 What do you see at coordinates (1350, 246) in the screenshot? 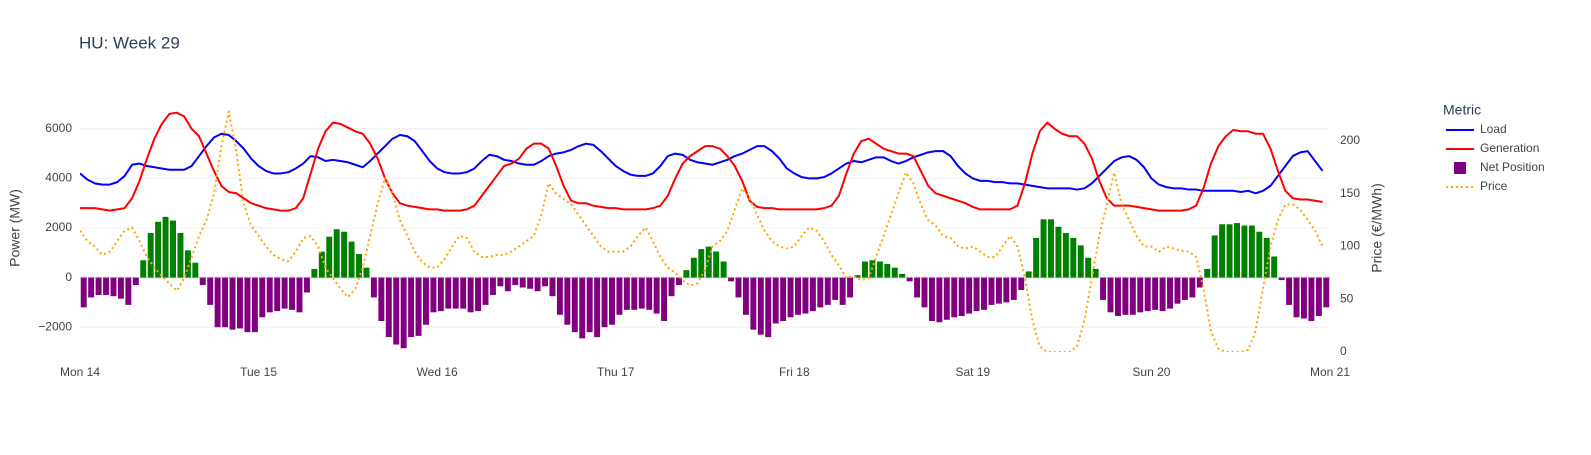
I see `y2-tick-label: 100` at bounding box center [1350, 246].